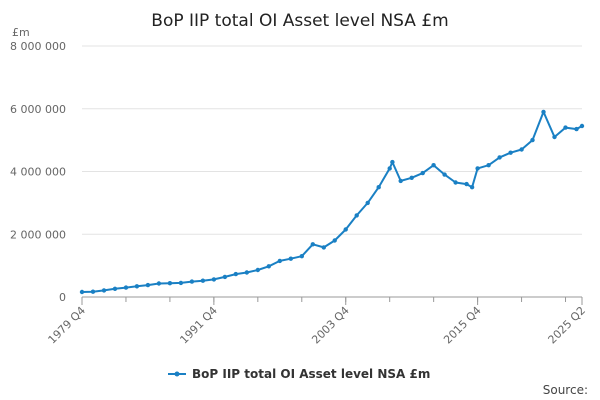  What do you see at coordinates (567, 325) in the screenshot?
I see `x-tick-label: 2025 Q2` at bounding box center [567, 325].